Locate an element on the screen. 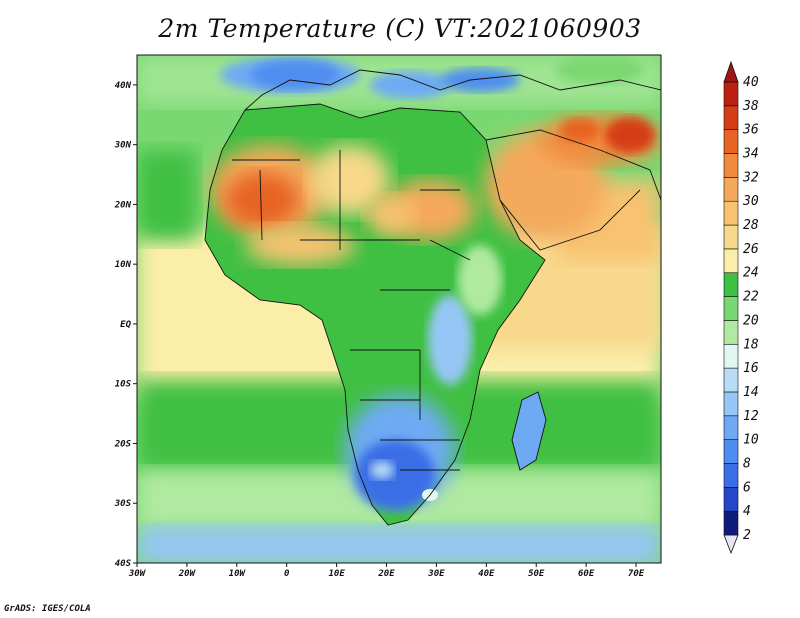 This screenshot has height=618, width=800. lon-tick-label: 10W is located at coordinates (238, 574).